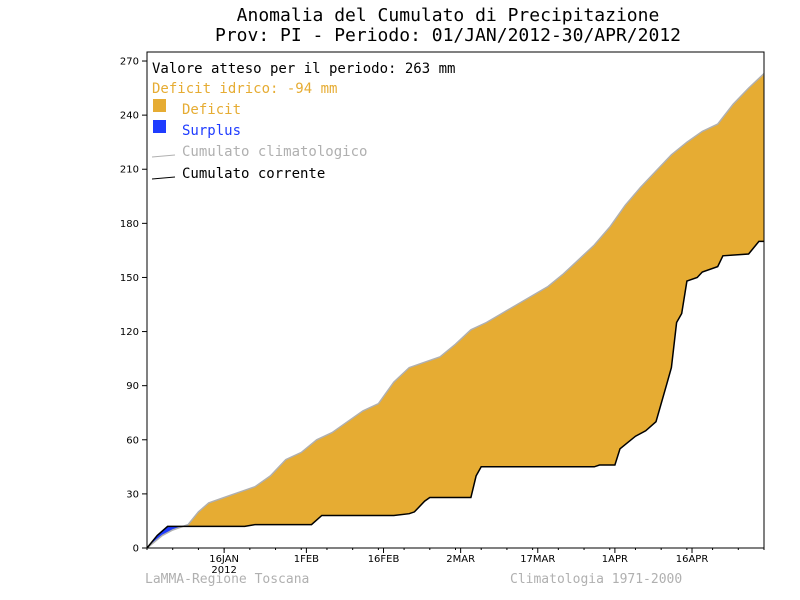  Describe the element at coordinates (274, 152) in the screenshot. I see `legend-label-climatologic: Cumulato climatologico` at that location.